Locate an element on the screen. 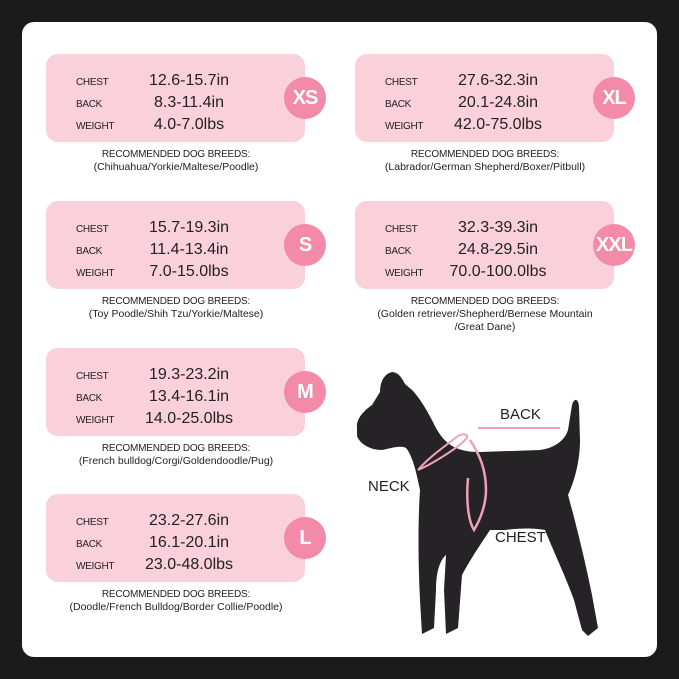 The height and width of the screenshot is (679, 679). breed-list: (Labrador/German Shepherd/Boxer/Pitbull) is located at coordinates (485, 167).